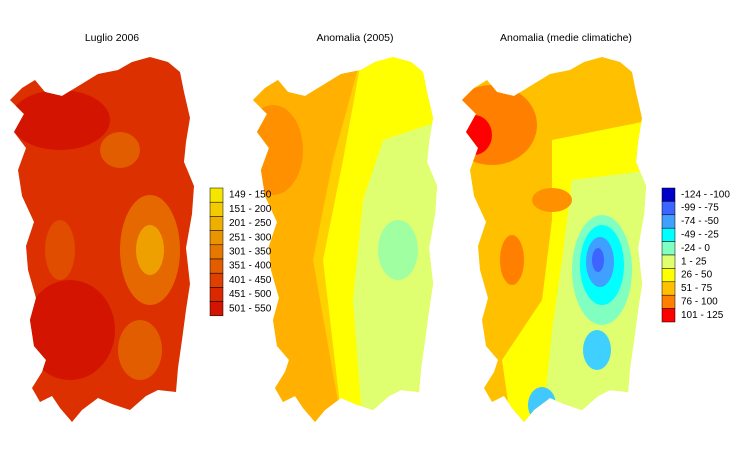 The width and height of the screenshot is (730, 450). What do you see at coordinates (250, 195) in the screenshot?
I see `legend-label: 149 - 150` at bounding box center [250, 195].